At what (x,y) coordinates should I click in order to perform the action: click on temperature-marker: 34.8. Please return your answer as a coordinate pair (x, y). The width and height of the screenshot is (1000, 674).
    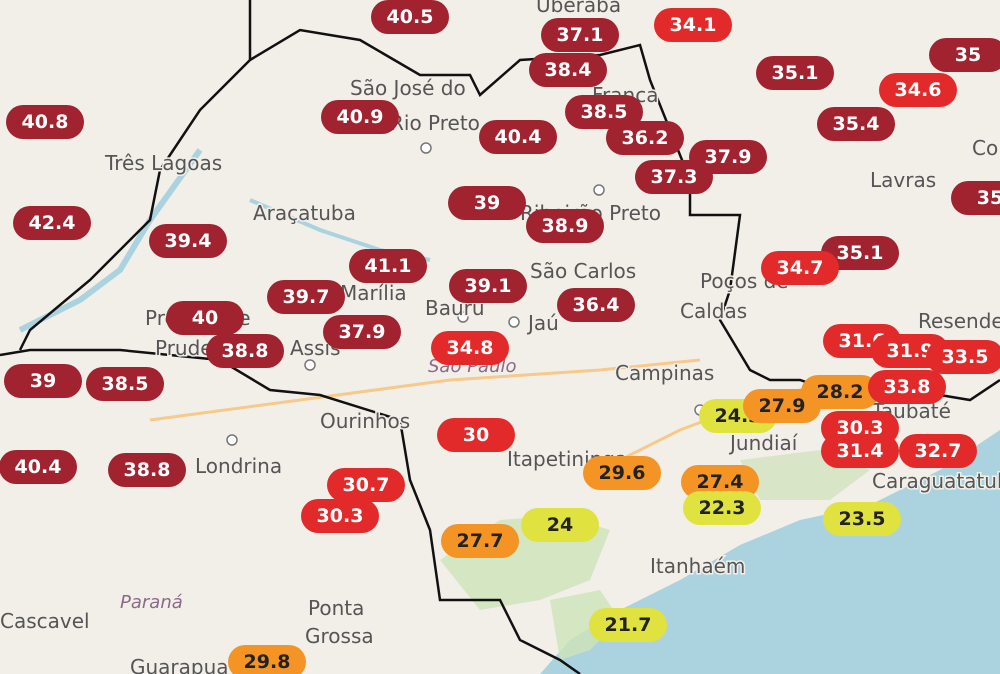
    Looking at the image, I should click on (470, 348).